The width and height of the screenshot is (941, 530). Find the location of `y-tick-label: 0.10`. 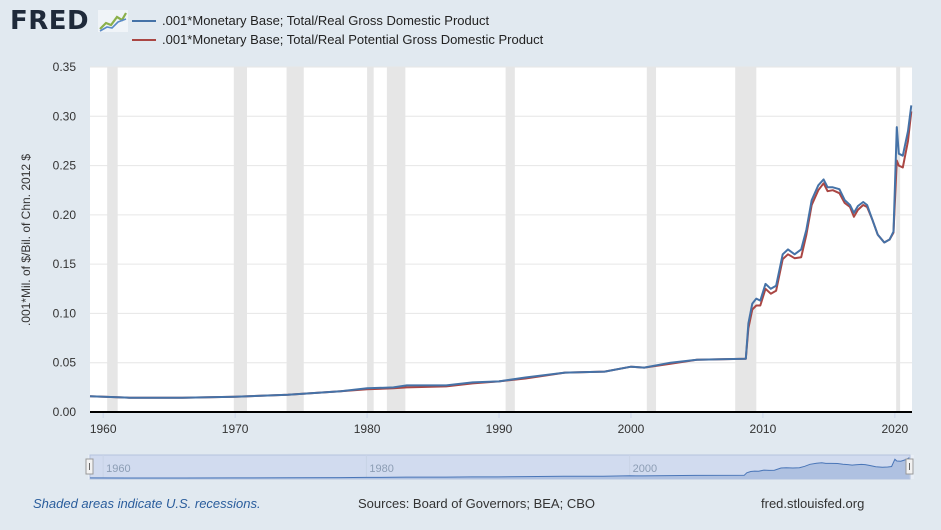

y-tick-label: 0.10 is located at coordinates (65, 313).